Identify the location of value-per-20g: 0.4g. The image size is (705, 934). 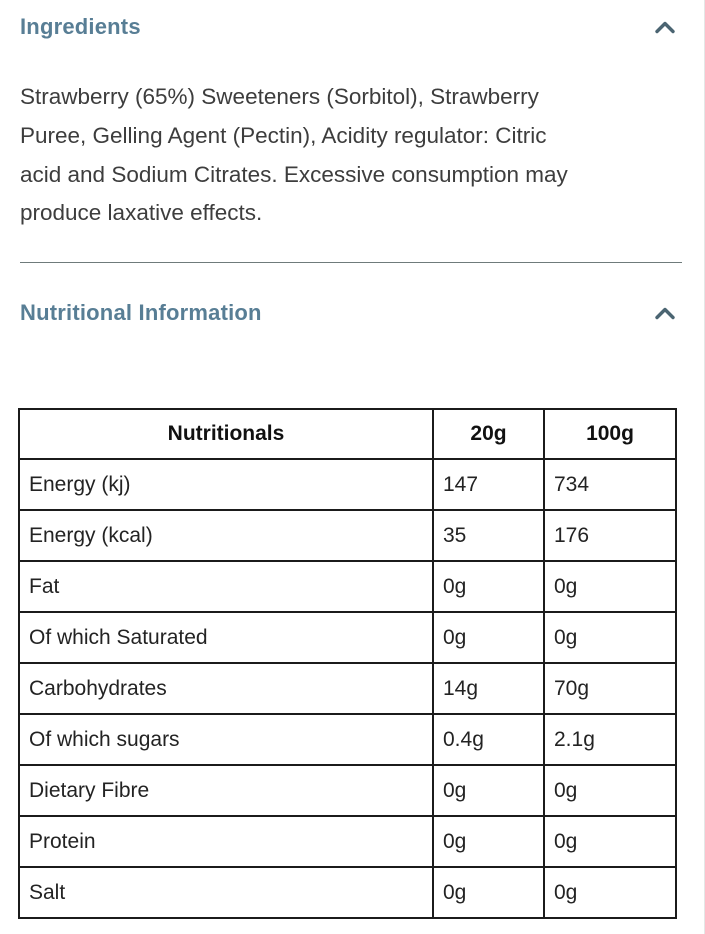
(488, 739).